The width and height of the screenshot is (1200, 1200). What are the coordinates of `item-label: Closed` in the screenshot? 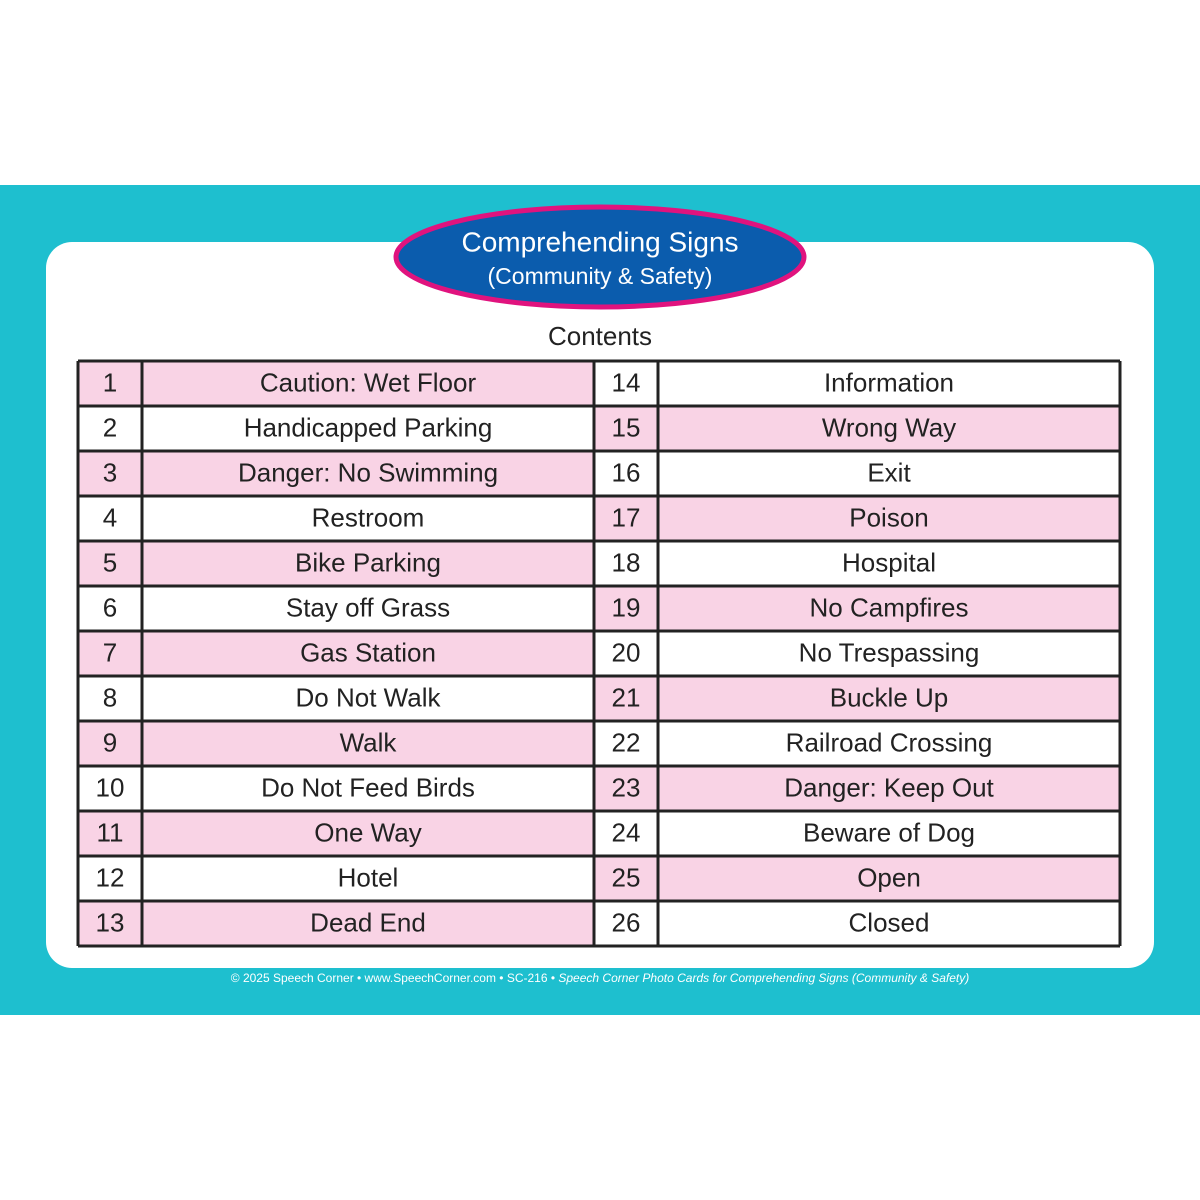 It's located at (889, 922).